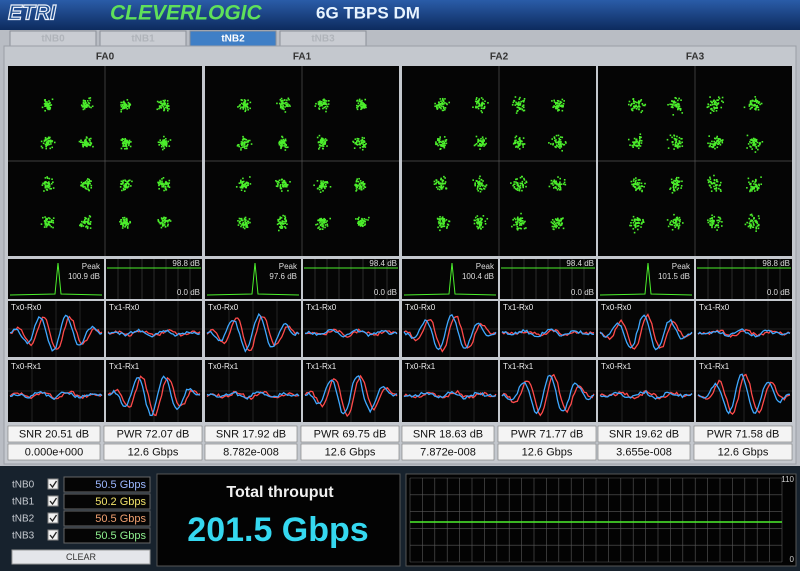 The width and height of the screenshot is (800, 571). I want to click on logo-cleverlogic: CLEVERLOGIC, so click(186, 13).